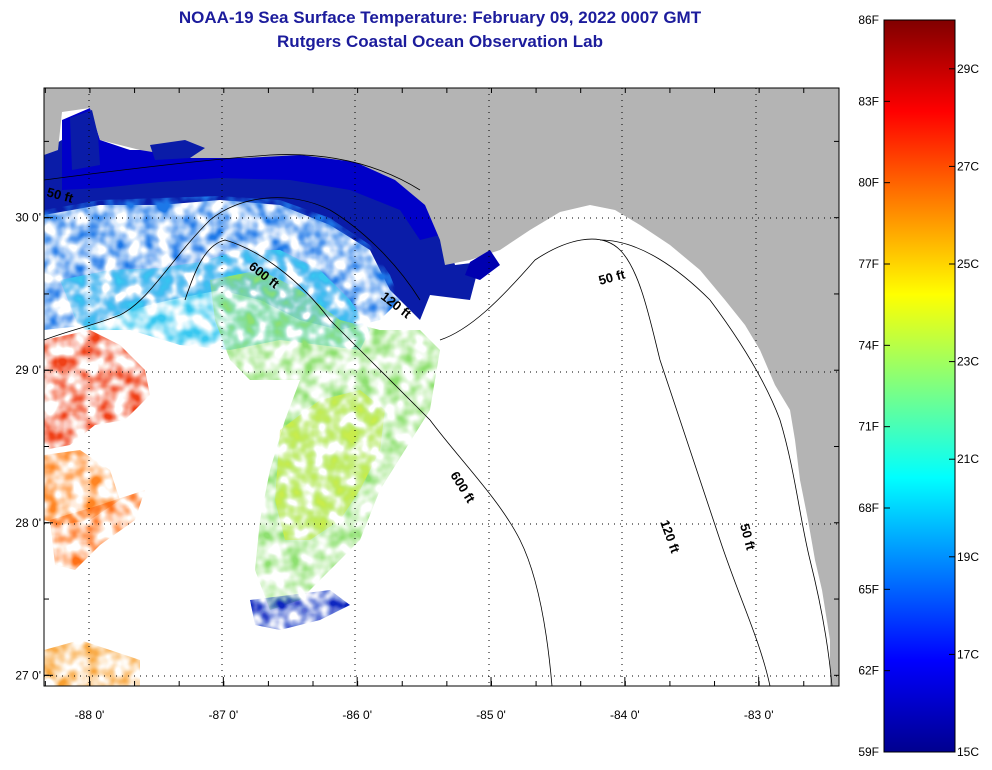  What do you see at coordinates (968, 166) in the screenshot?
I see `colorbar-c-label: 27C` at bounding box center [968, 166].